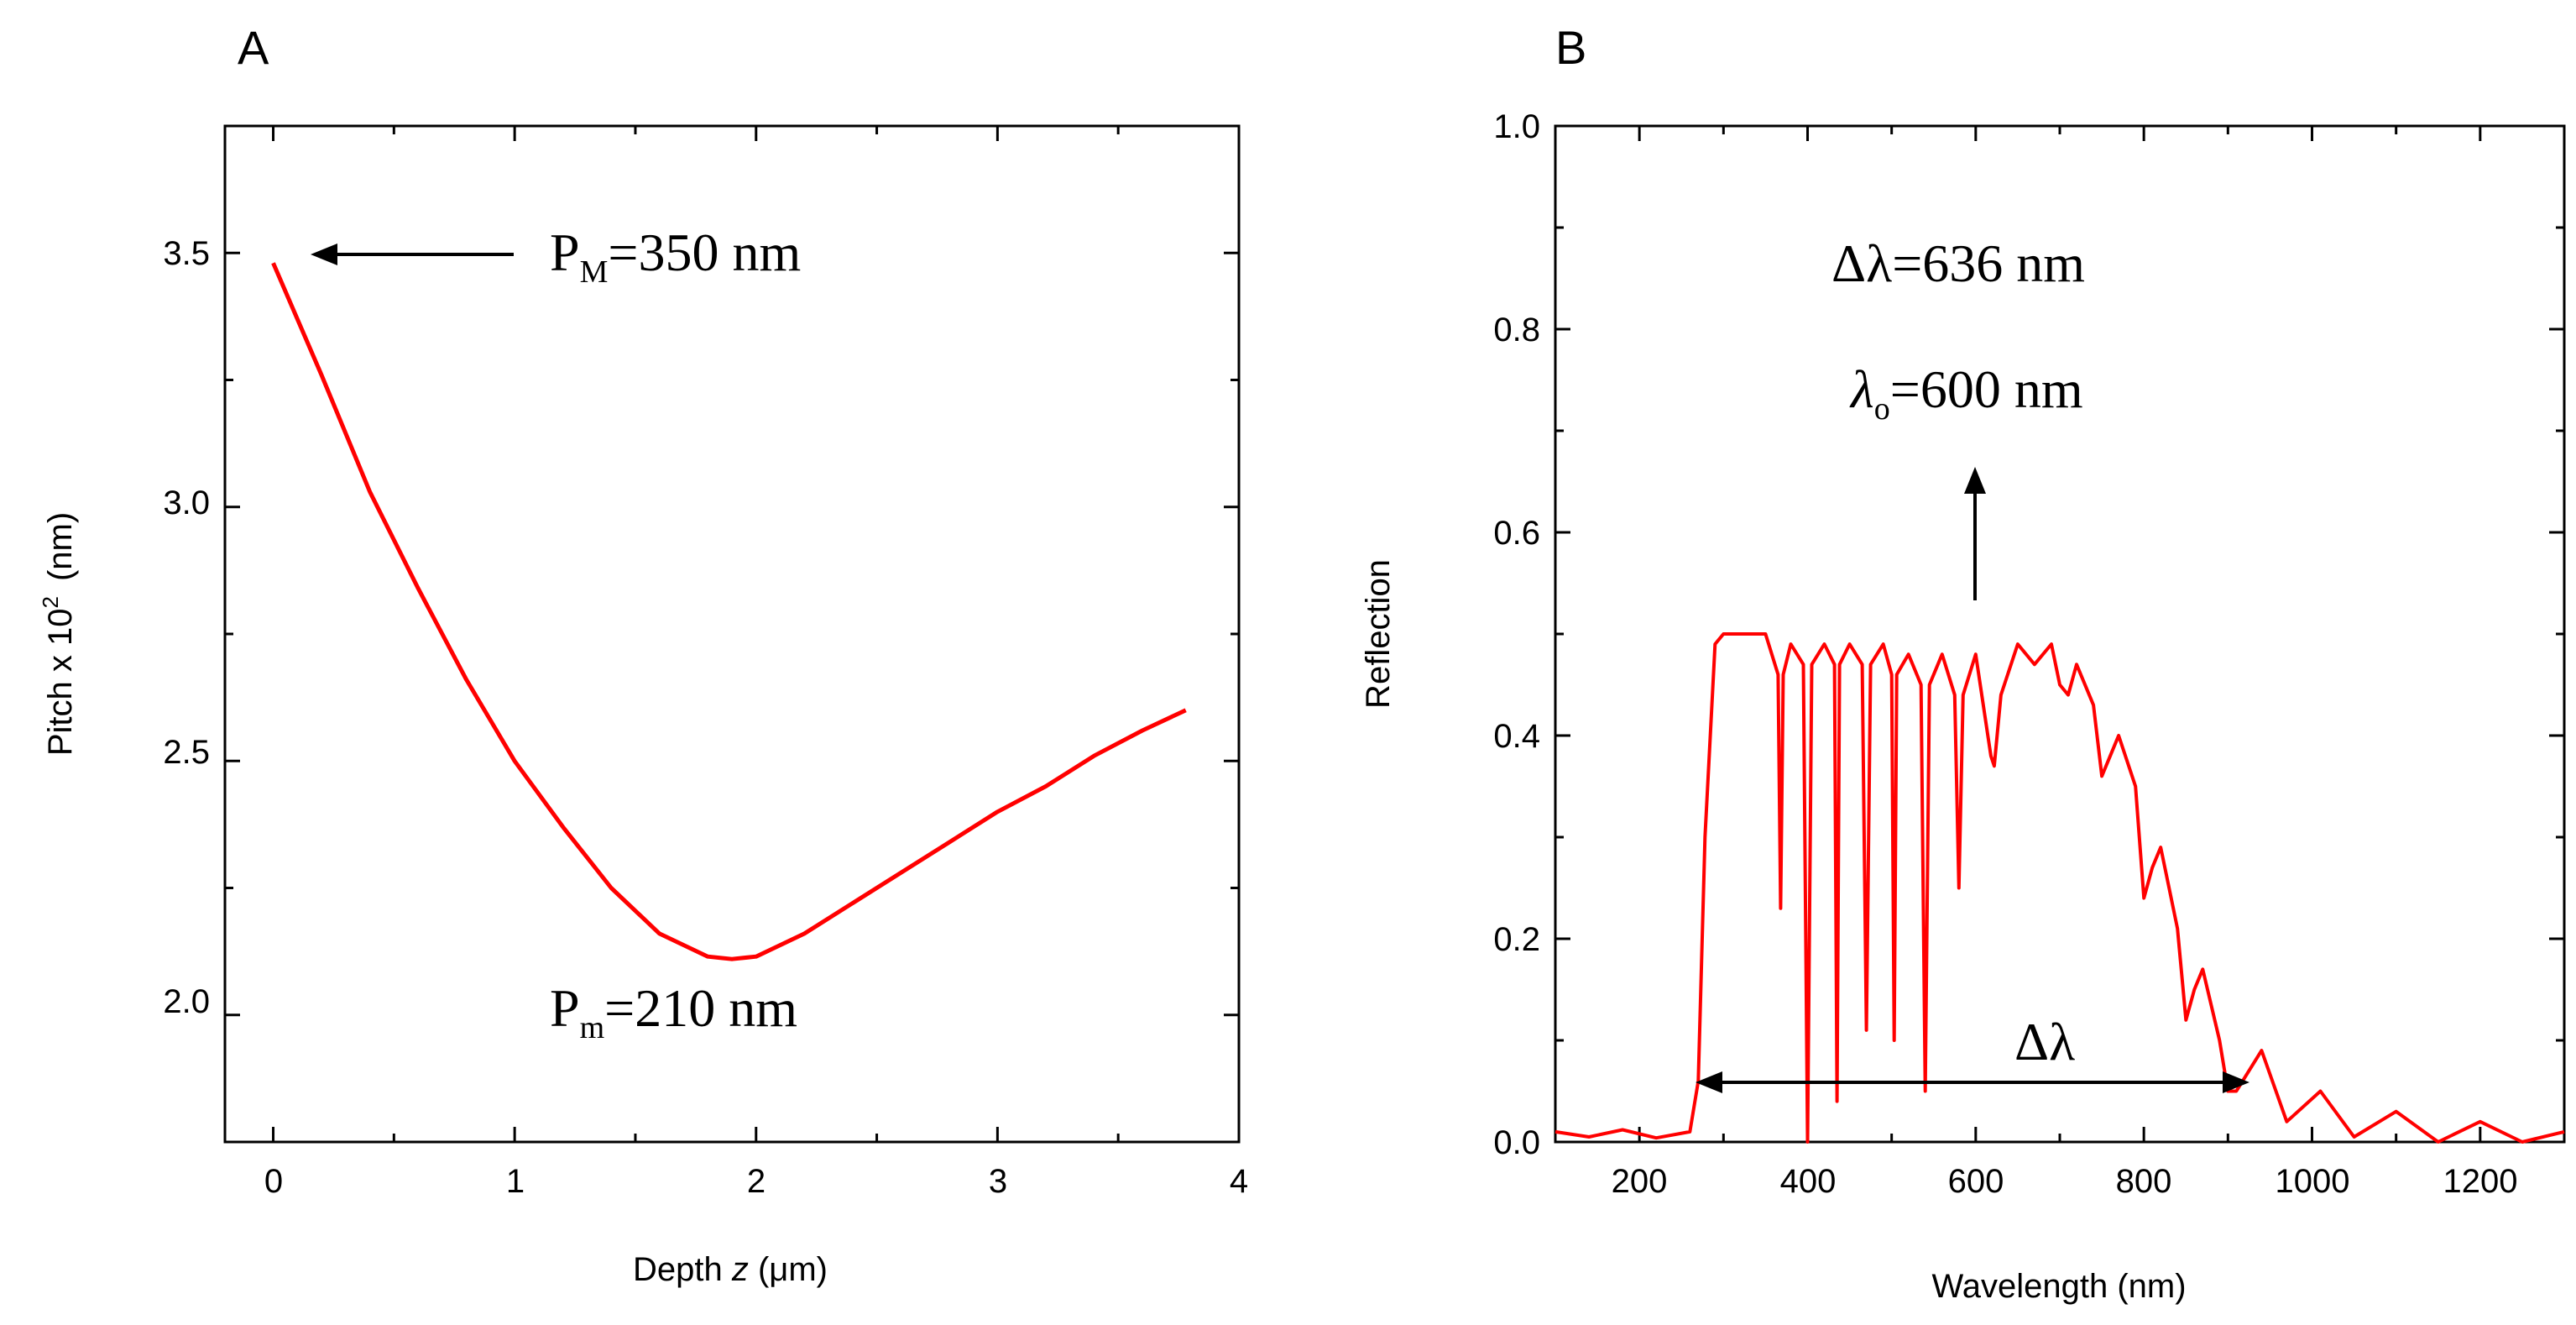  Describe the element at coordinates (1570, 47) in the screenshot. I see `panel-b-label: B` at that location.